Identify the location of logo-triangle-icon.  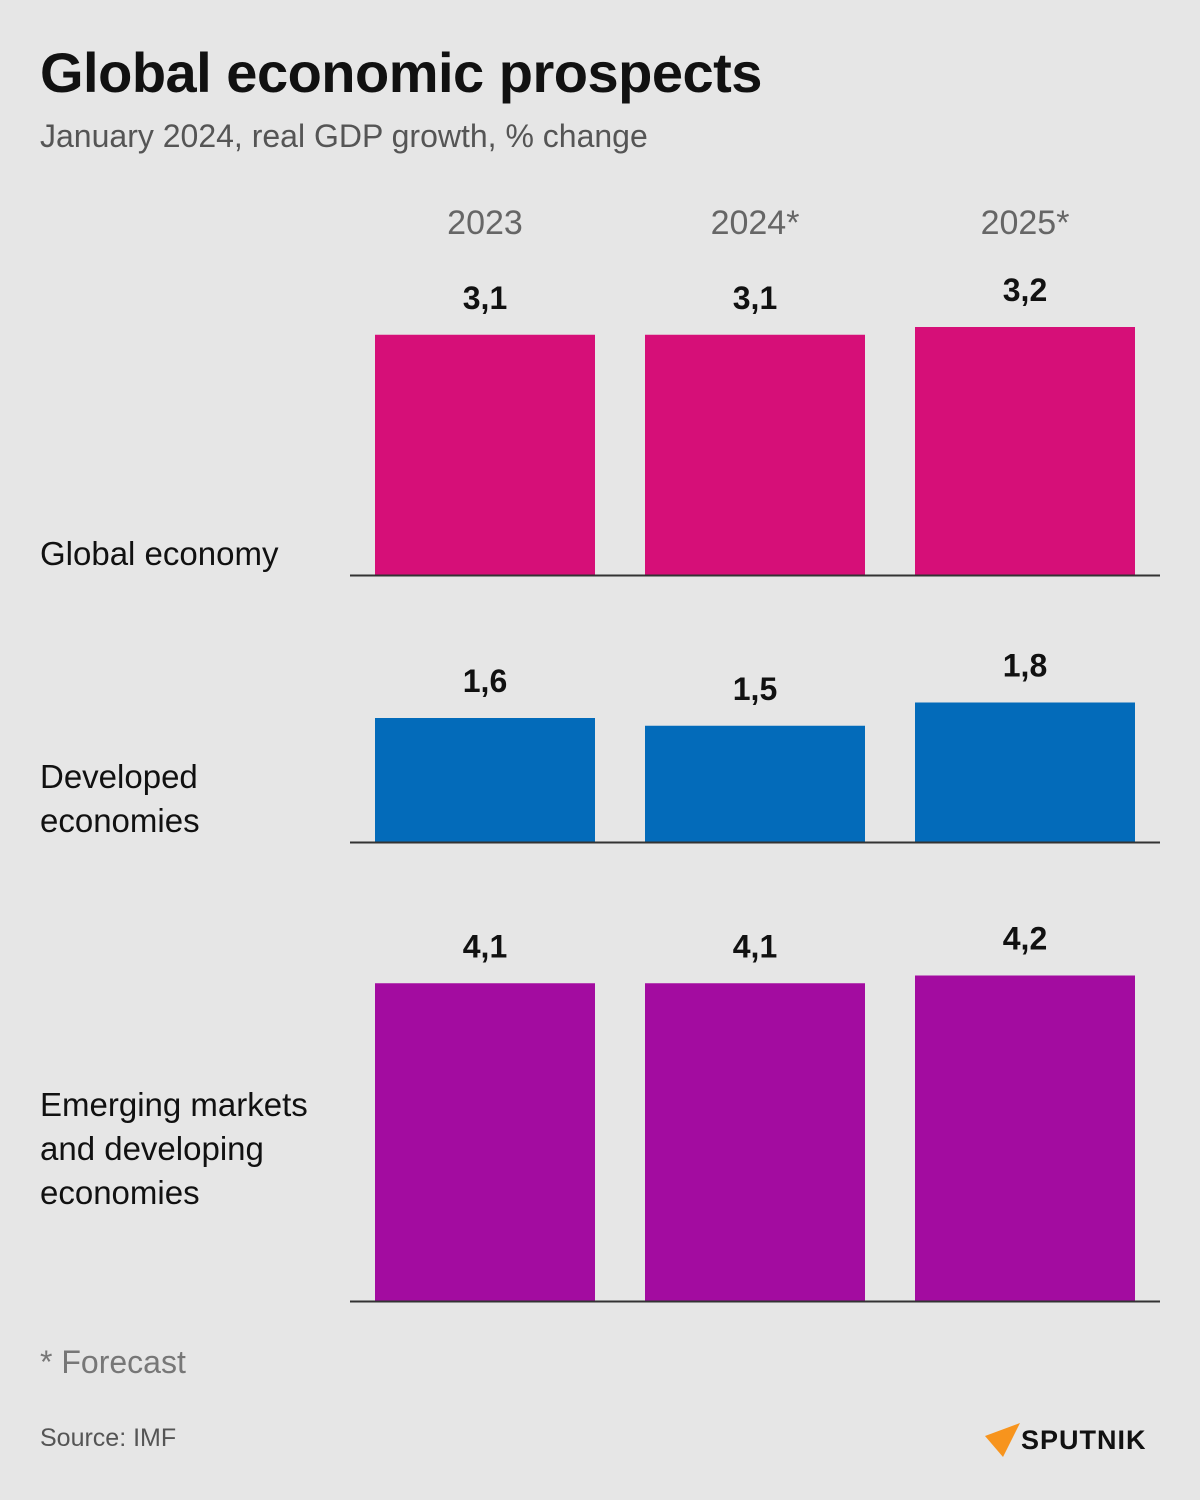
(1002, 1440).